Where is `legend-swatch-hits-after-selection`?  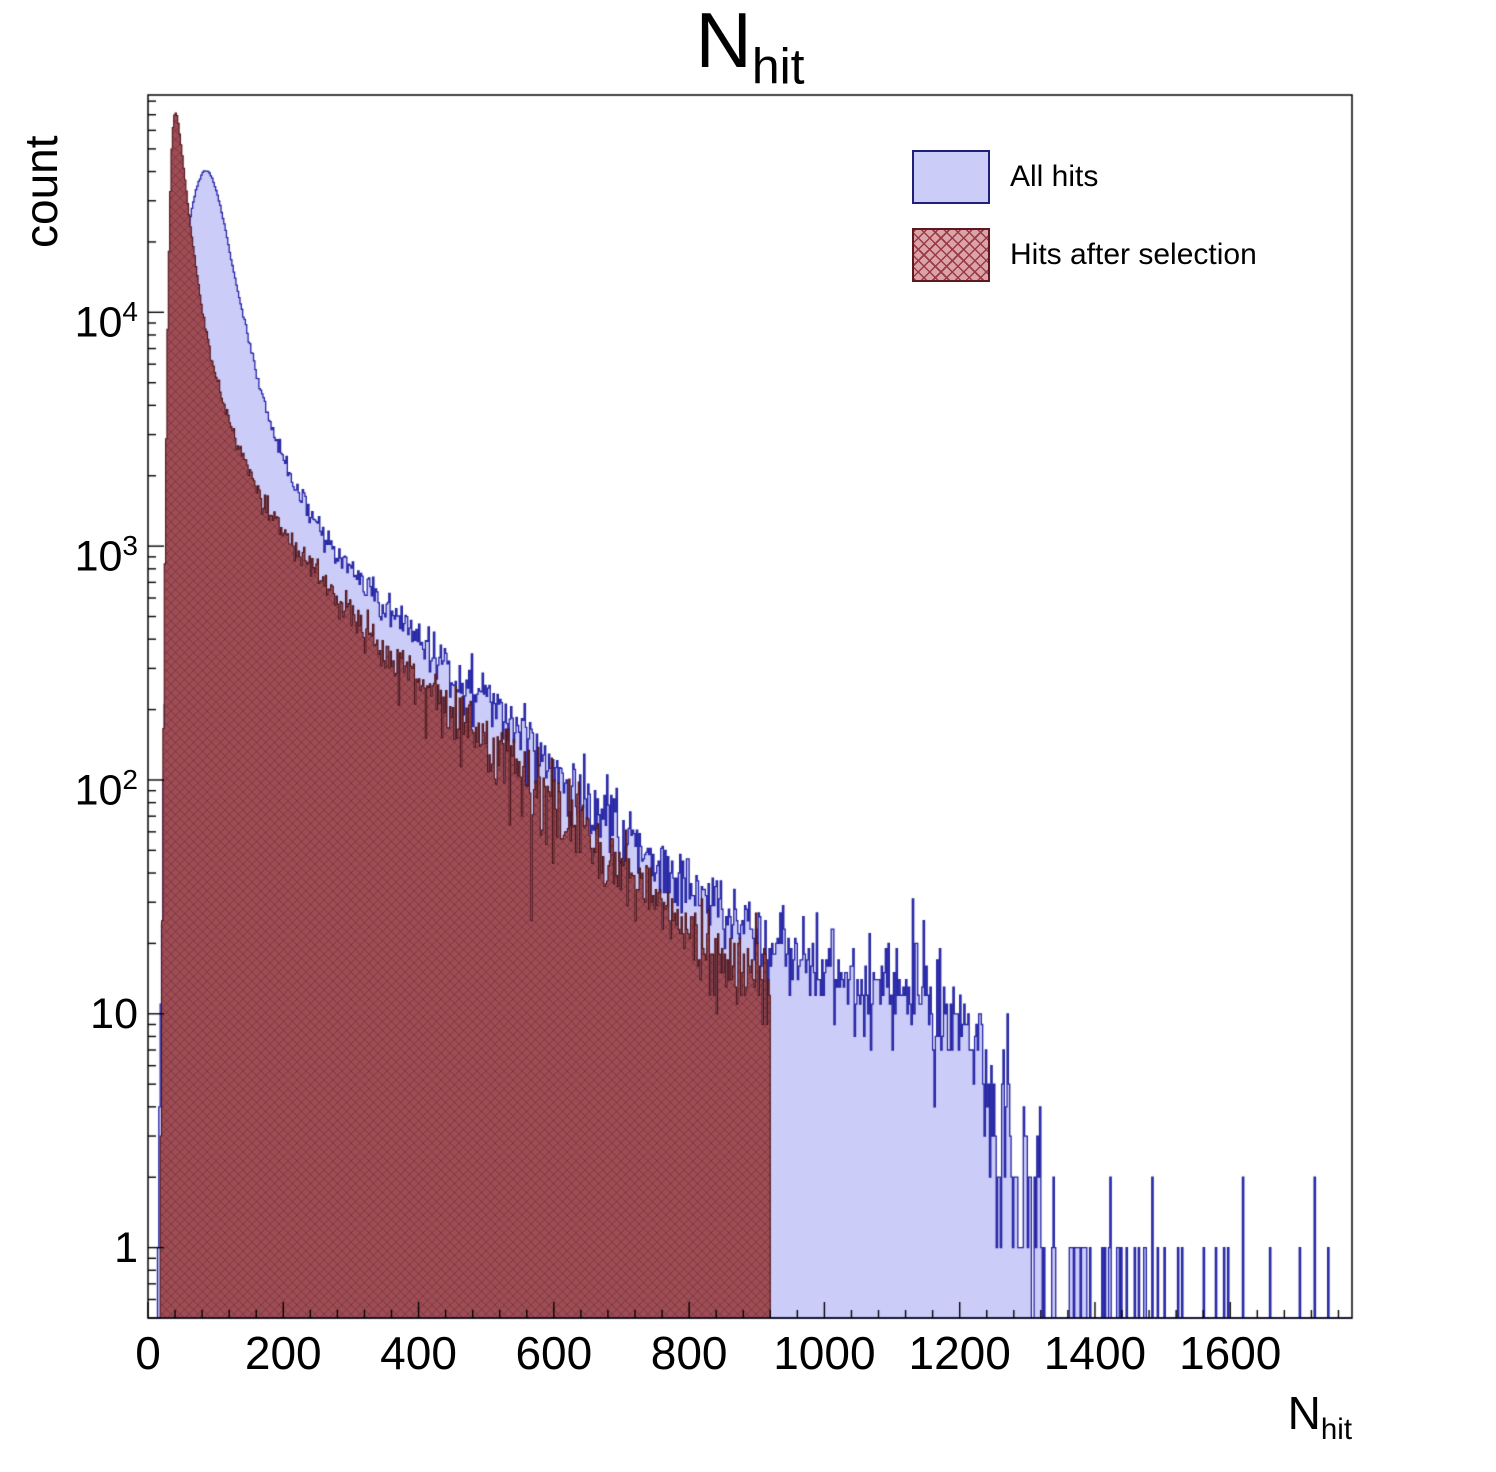 legend-swatch-hits-after-selection is located at coordinates (951, 255).